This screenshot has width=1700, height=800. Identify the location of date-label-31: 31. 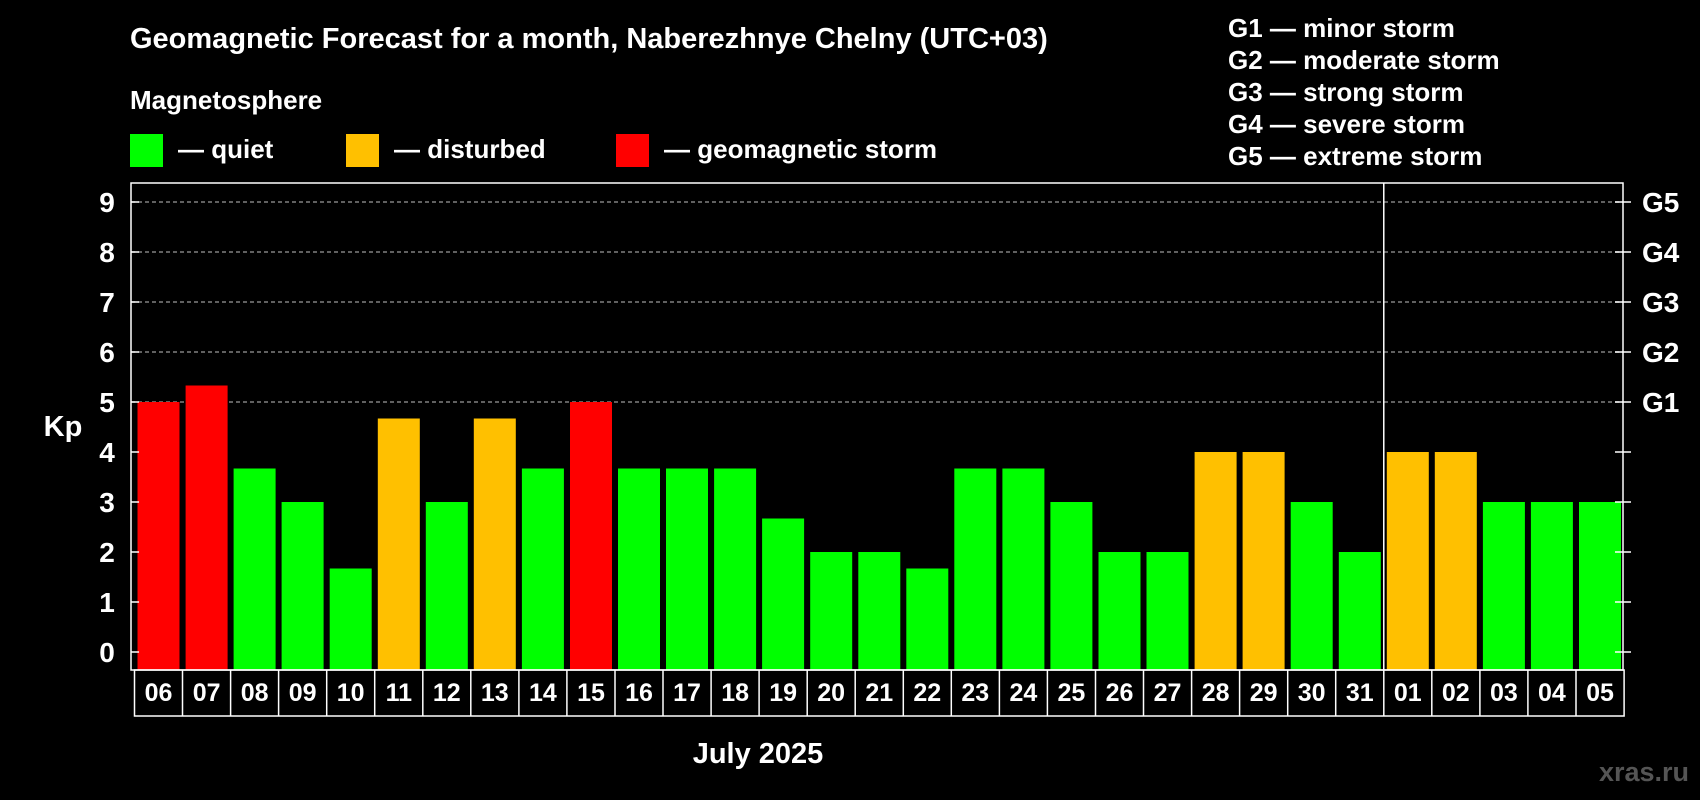
(1360, 693).